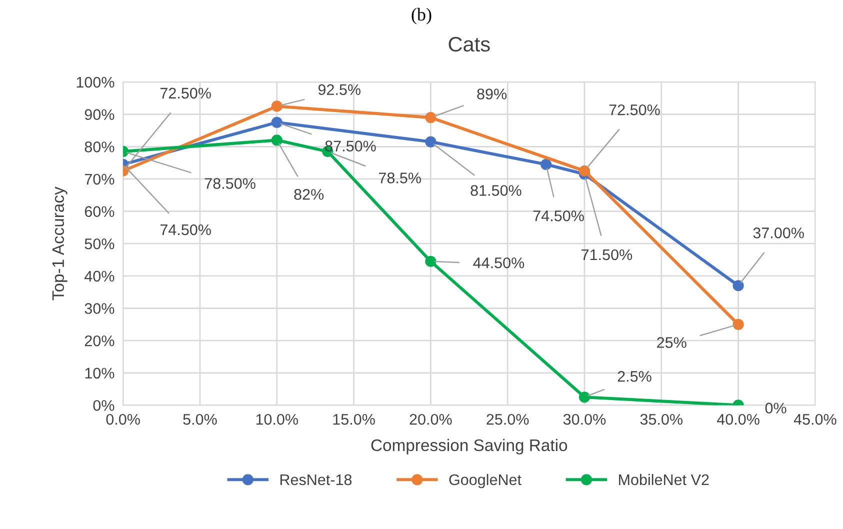 The image size is (843, 529). What do you see at coordinates (339, 90) in the screenshot?
I see `data-label: 92.5%` at bounding box center [339, 90].